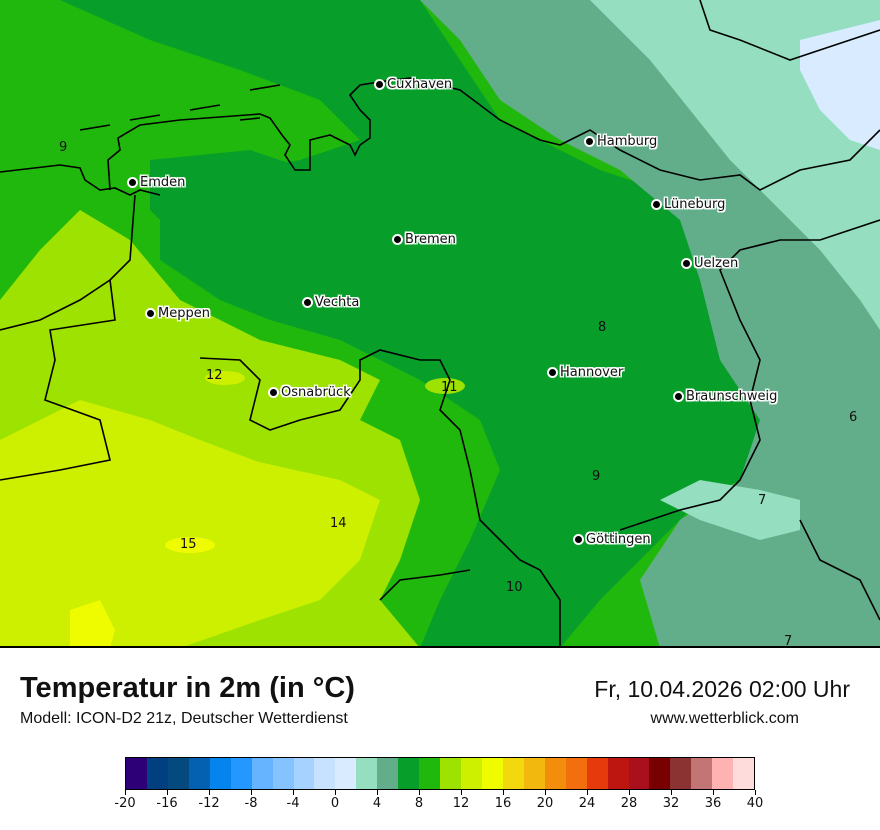 The height and width of the screenshot is (830, 880). What do you see at coordinates (377, 803) in the screenshot?
I see `colorbar-tick-label: 4` at bounding box center [377, 803].